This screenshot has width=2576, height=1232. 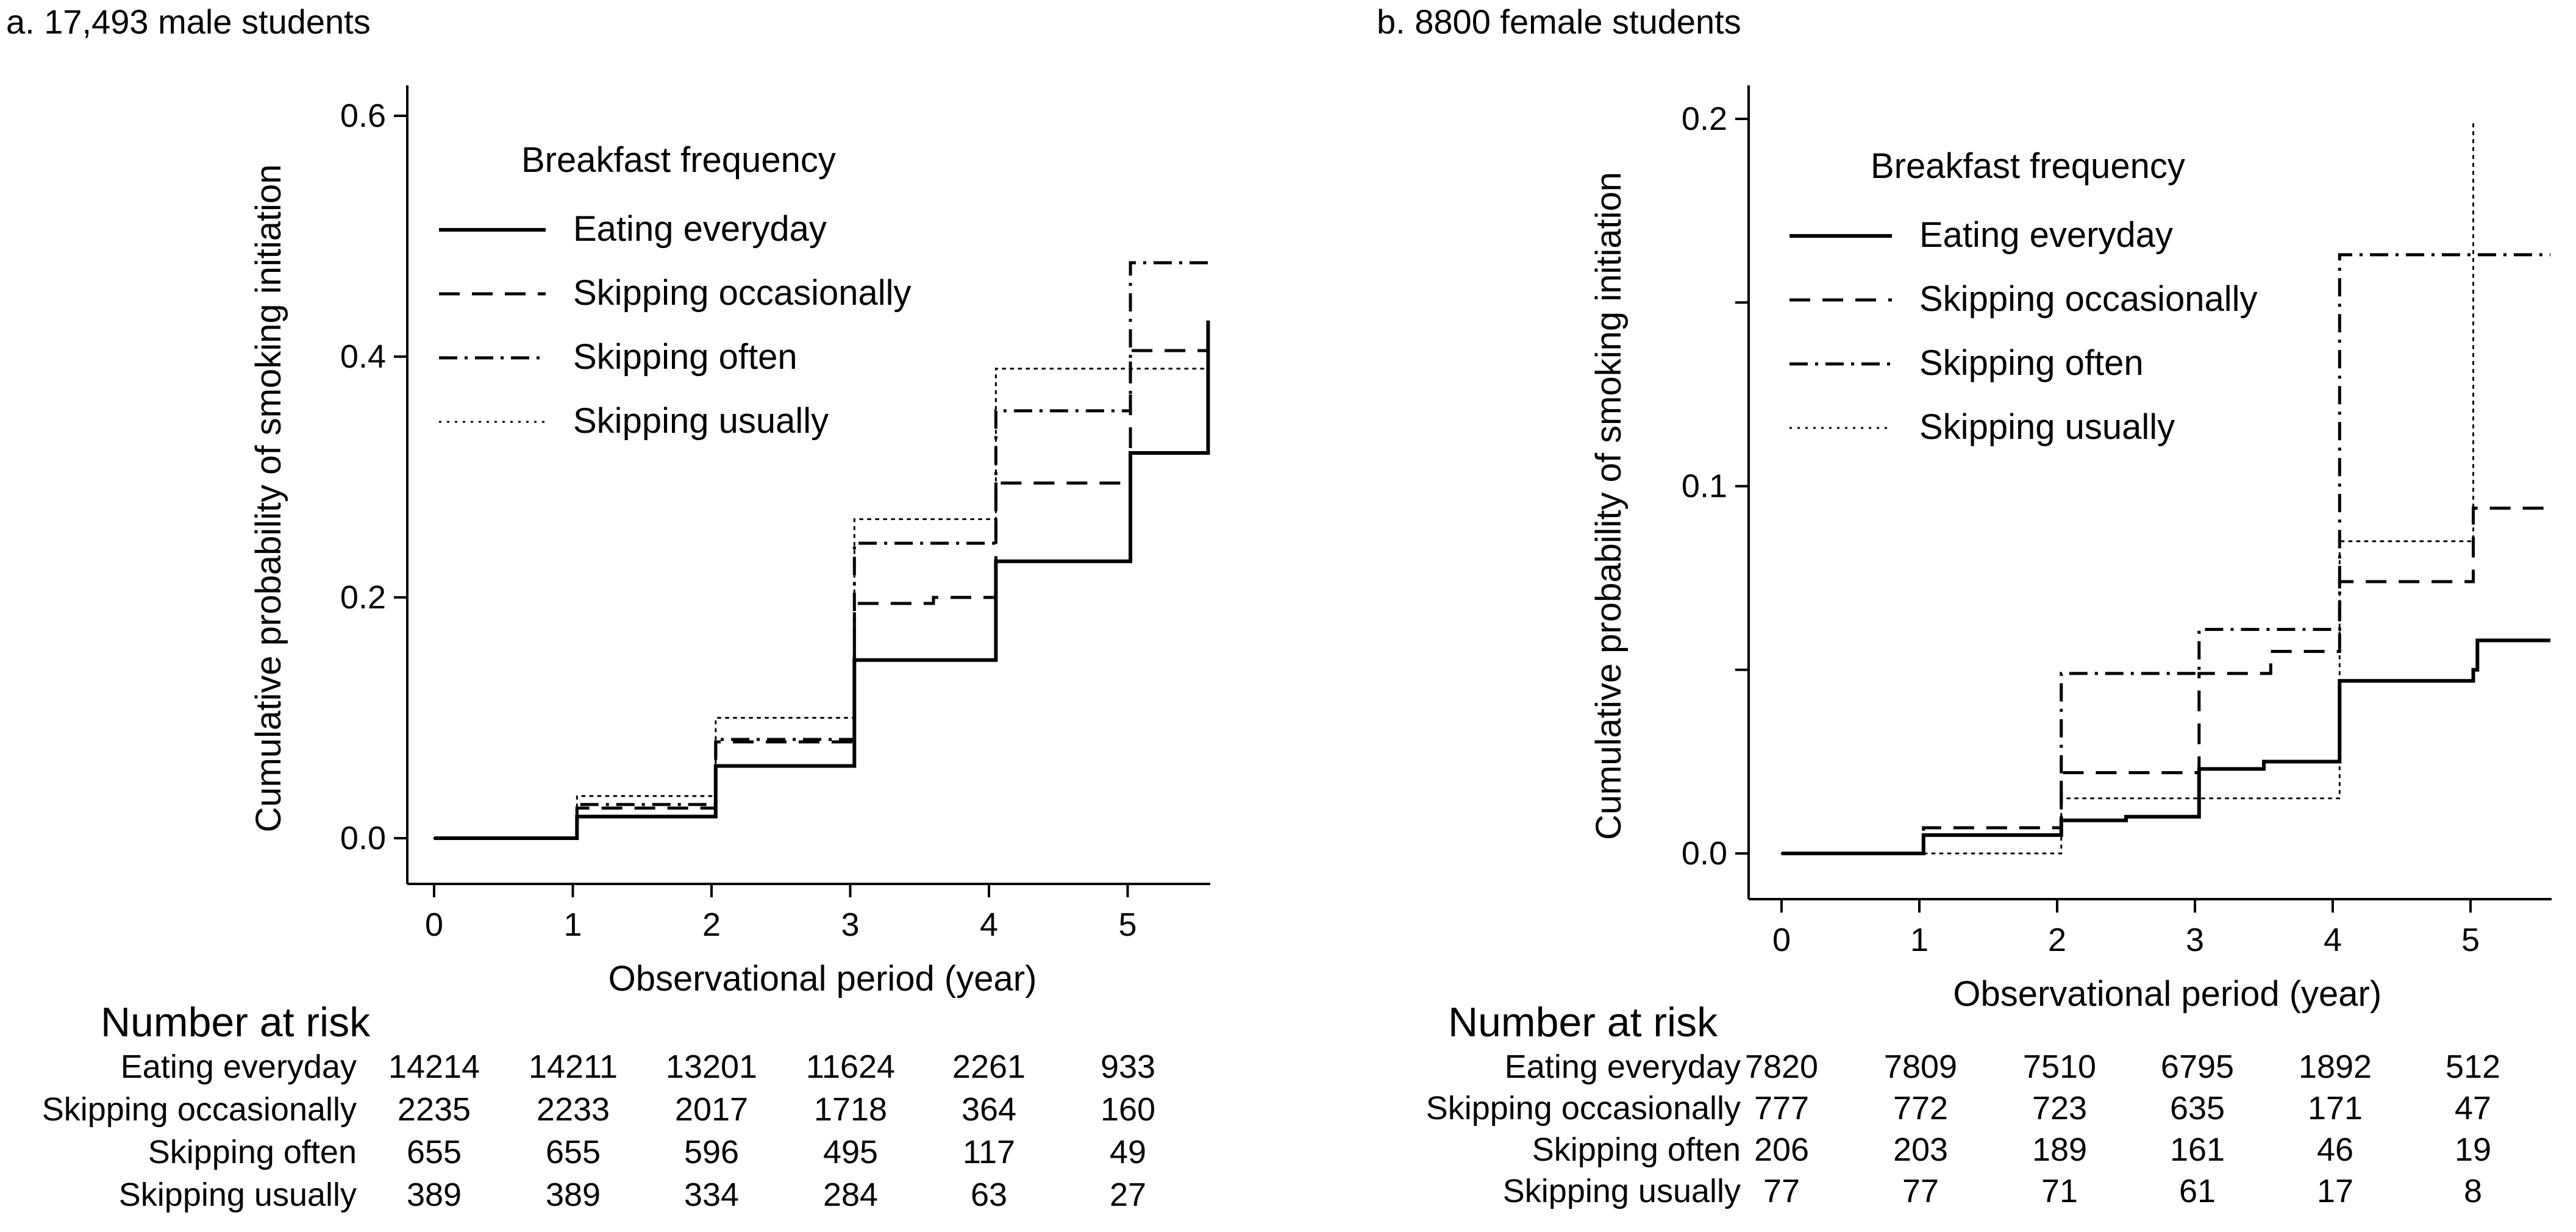 I want to click on y-tick-label: 0.6, so click(x=363, y=116).